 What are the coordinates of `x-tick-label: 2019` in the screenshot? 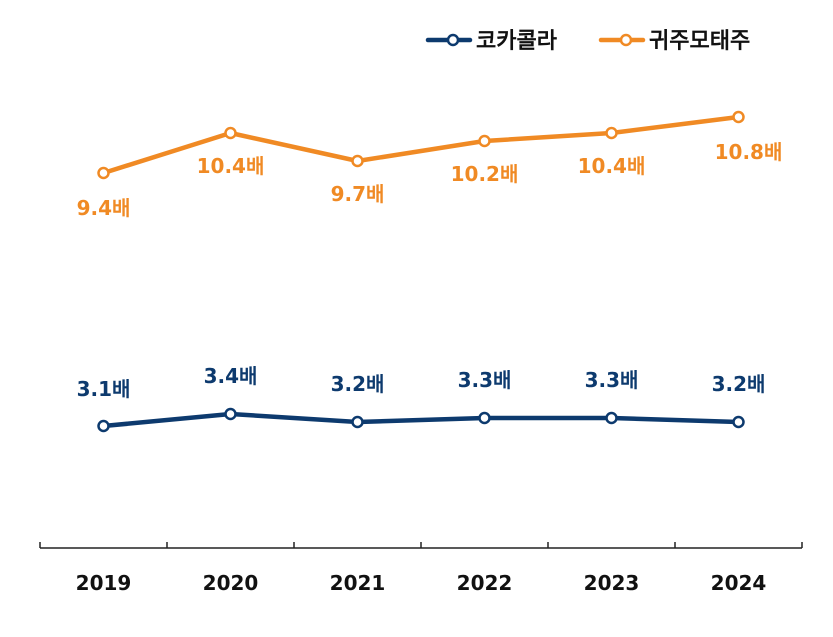 It's located at (104, 583).